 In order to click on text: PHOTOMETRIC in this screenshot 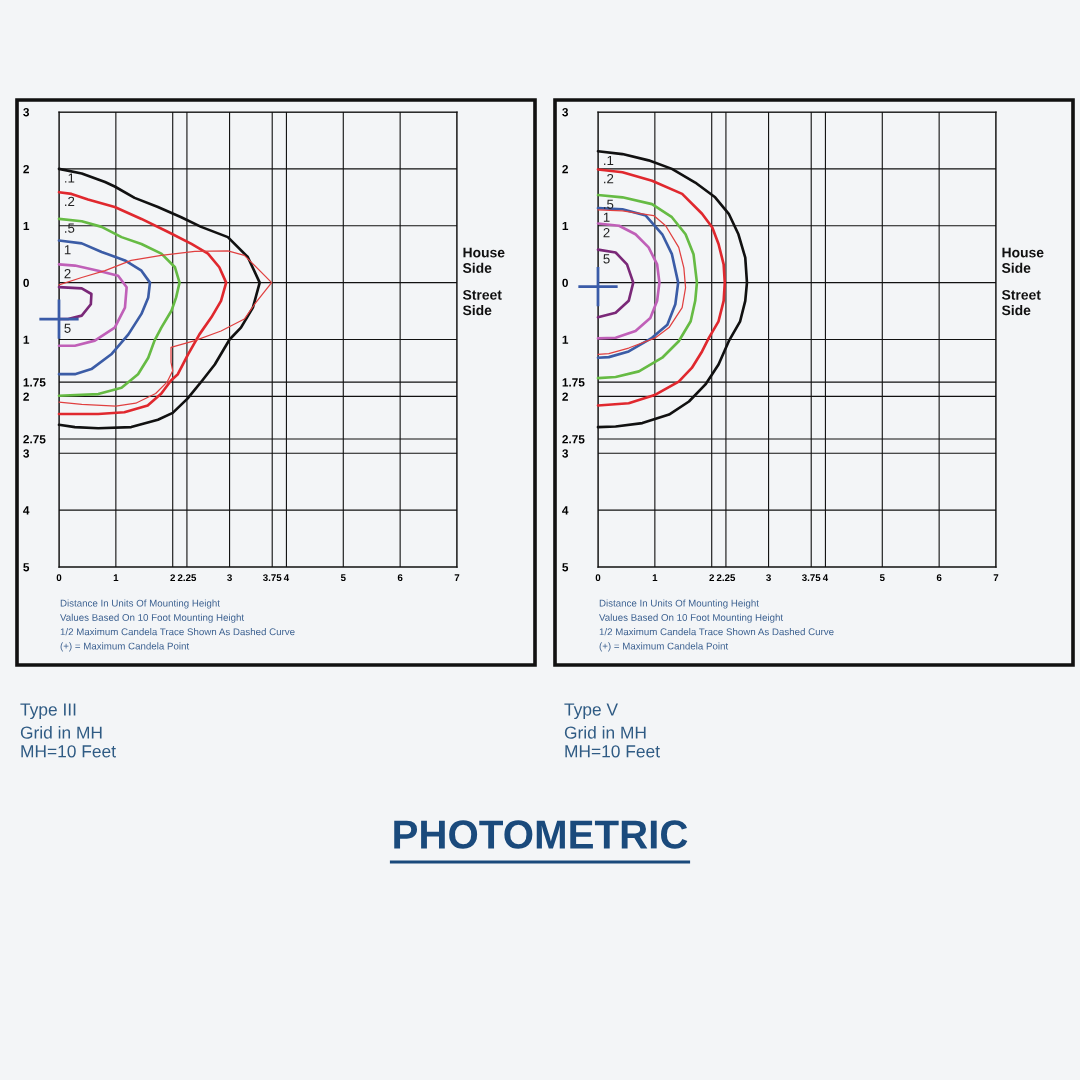, I will do `click(541, 834)`.